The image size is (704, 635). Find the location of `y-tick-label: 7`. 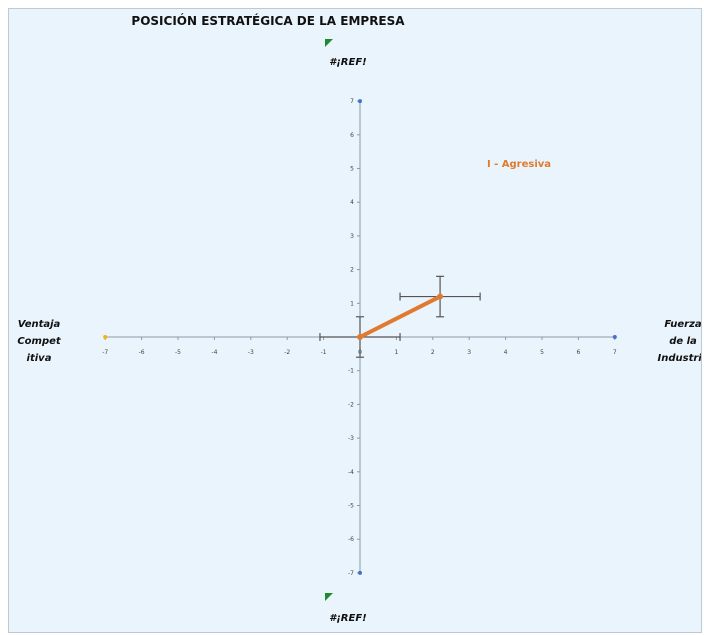

y-tick-label: 7 is located at coordinates (352, 101).